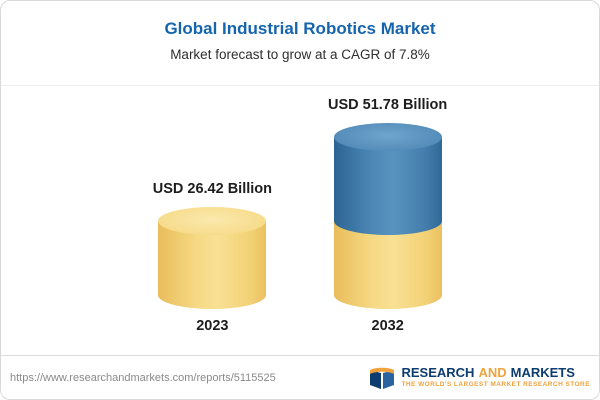 The width and height of the screenshot is (600, 400). Describe the element at coordinates (387, 326) in the screenshot. I see `year-label-2032: 2032` at that location.